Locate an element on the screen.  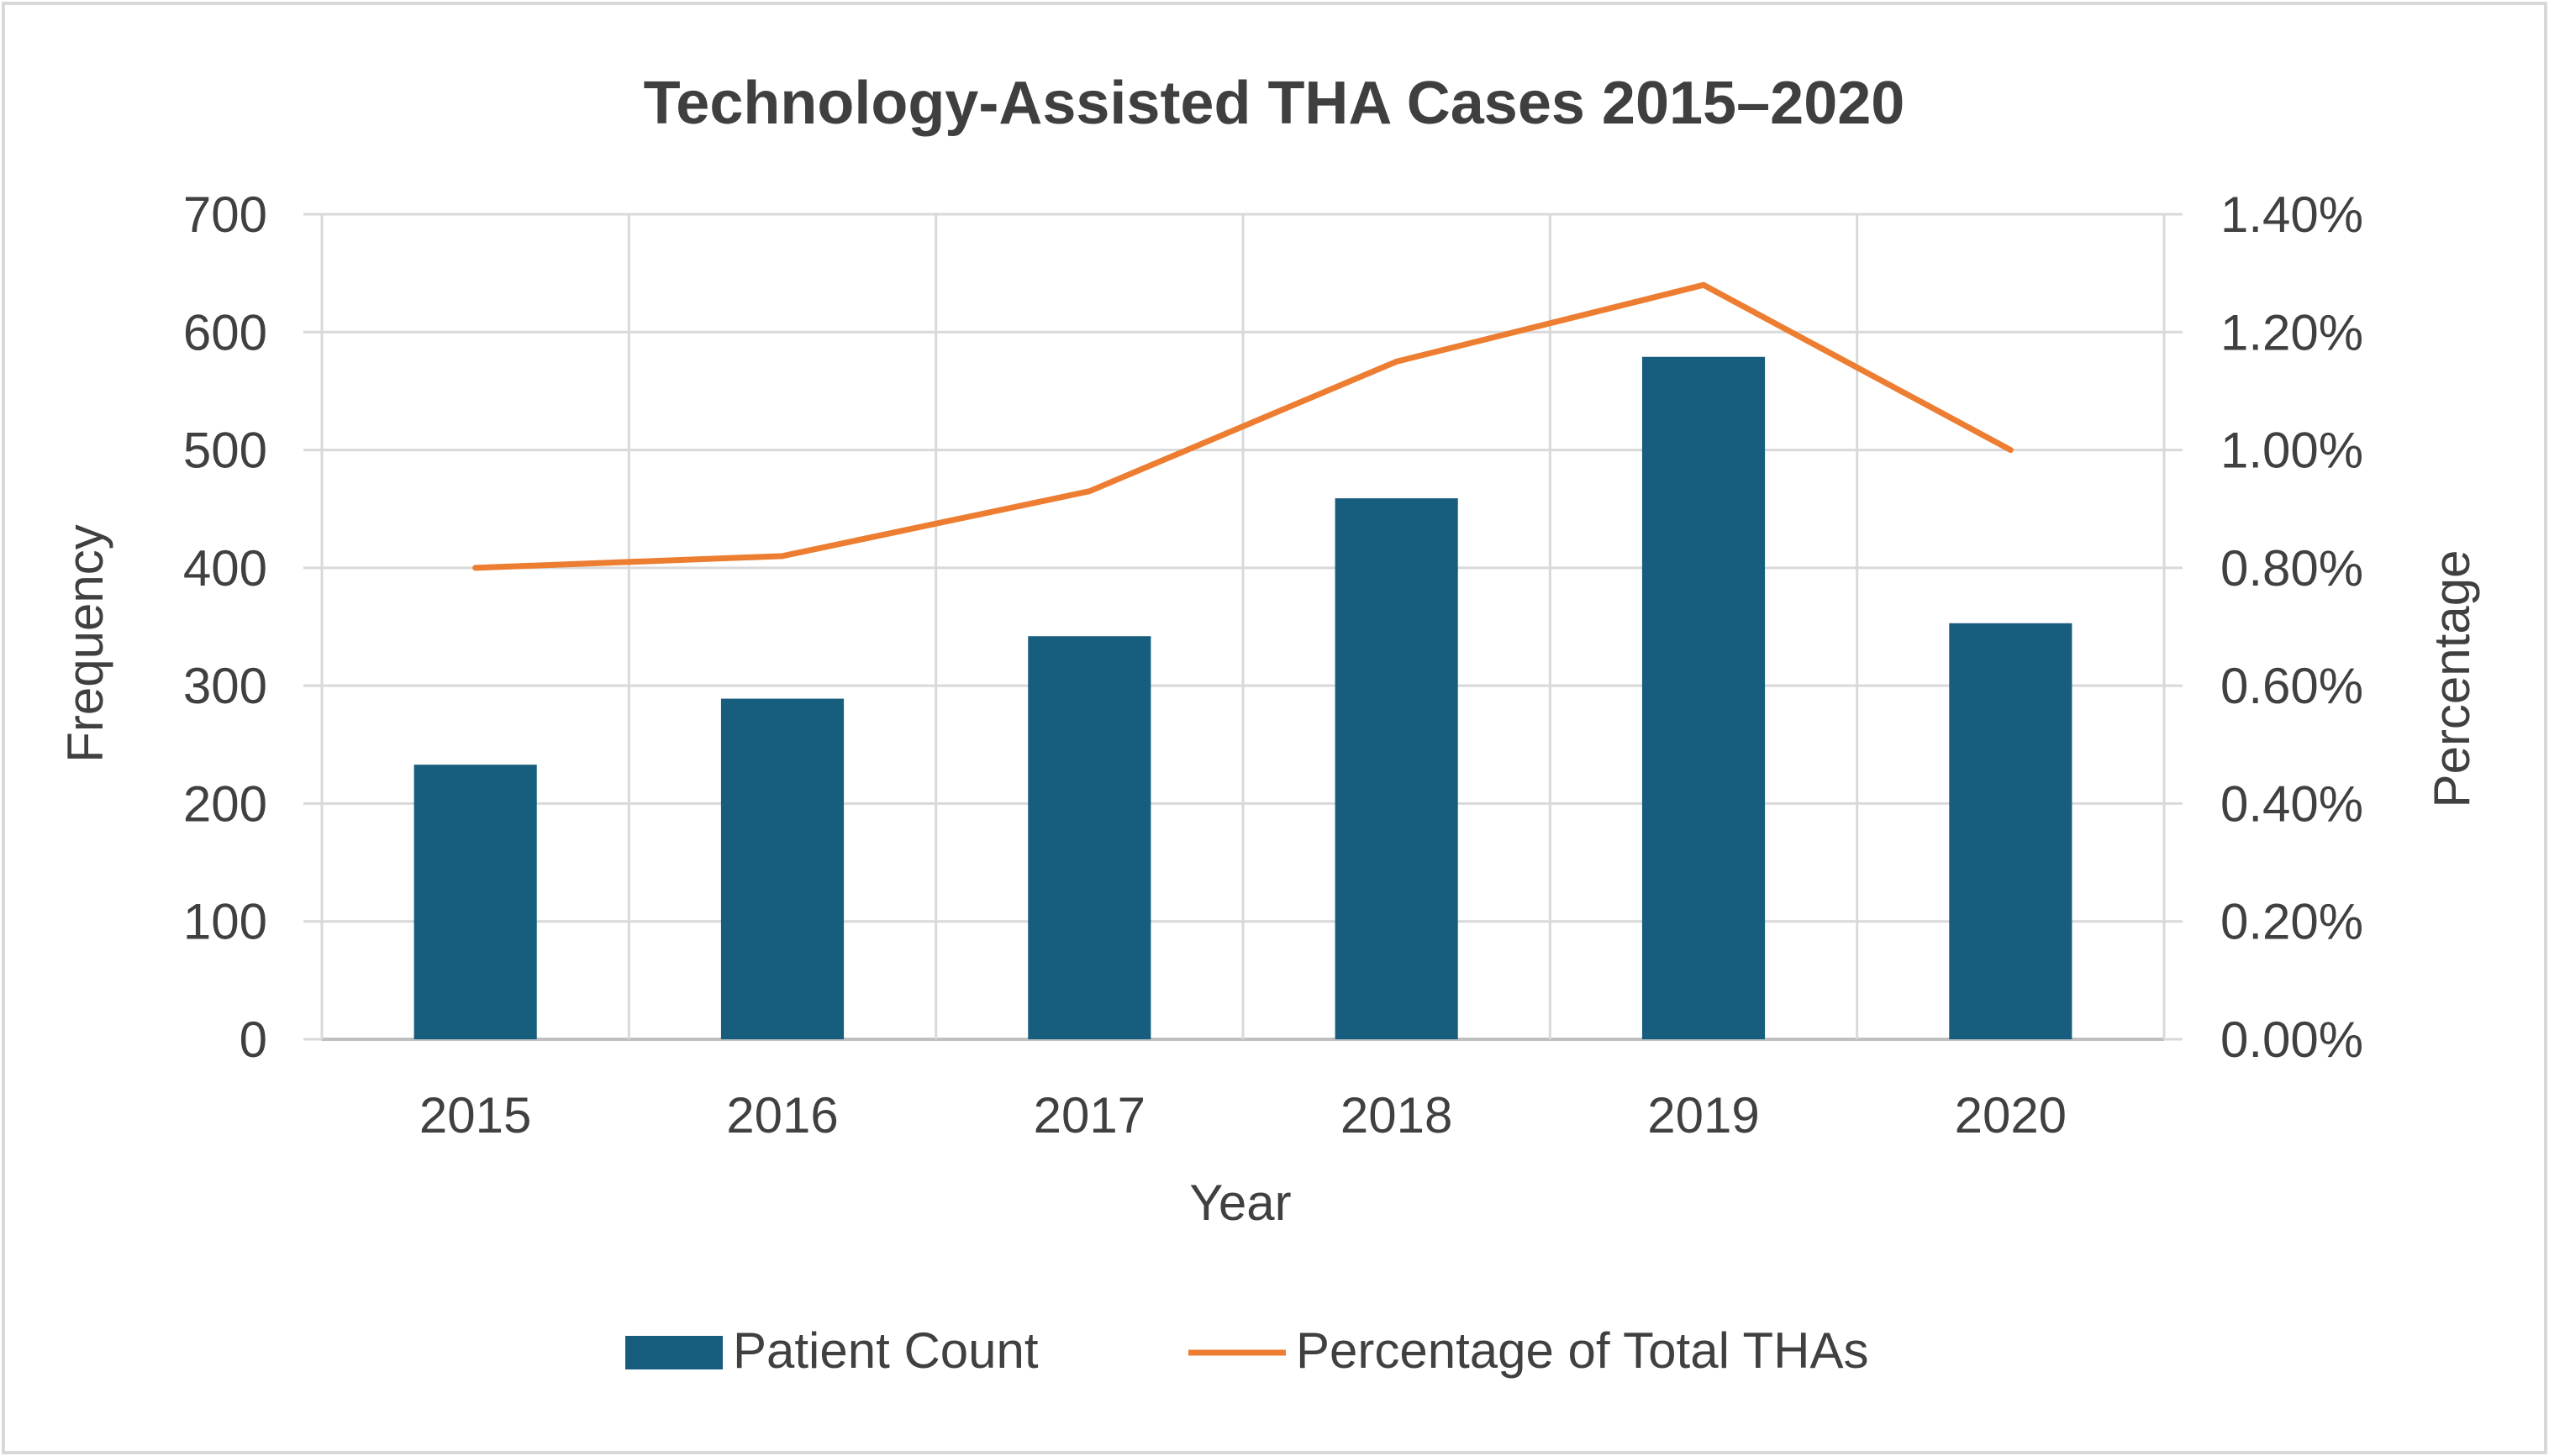
y-tick-label-left: 700 is located at coordinates (225, 215).